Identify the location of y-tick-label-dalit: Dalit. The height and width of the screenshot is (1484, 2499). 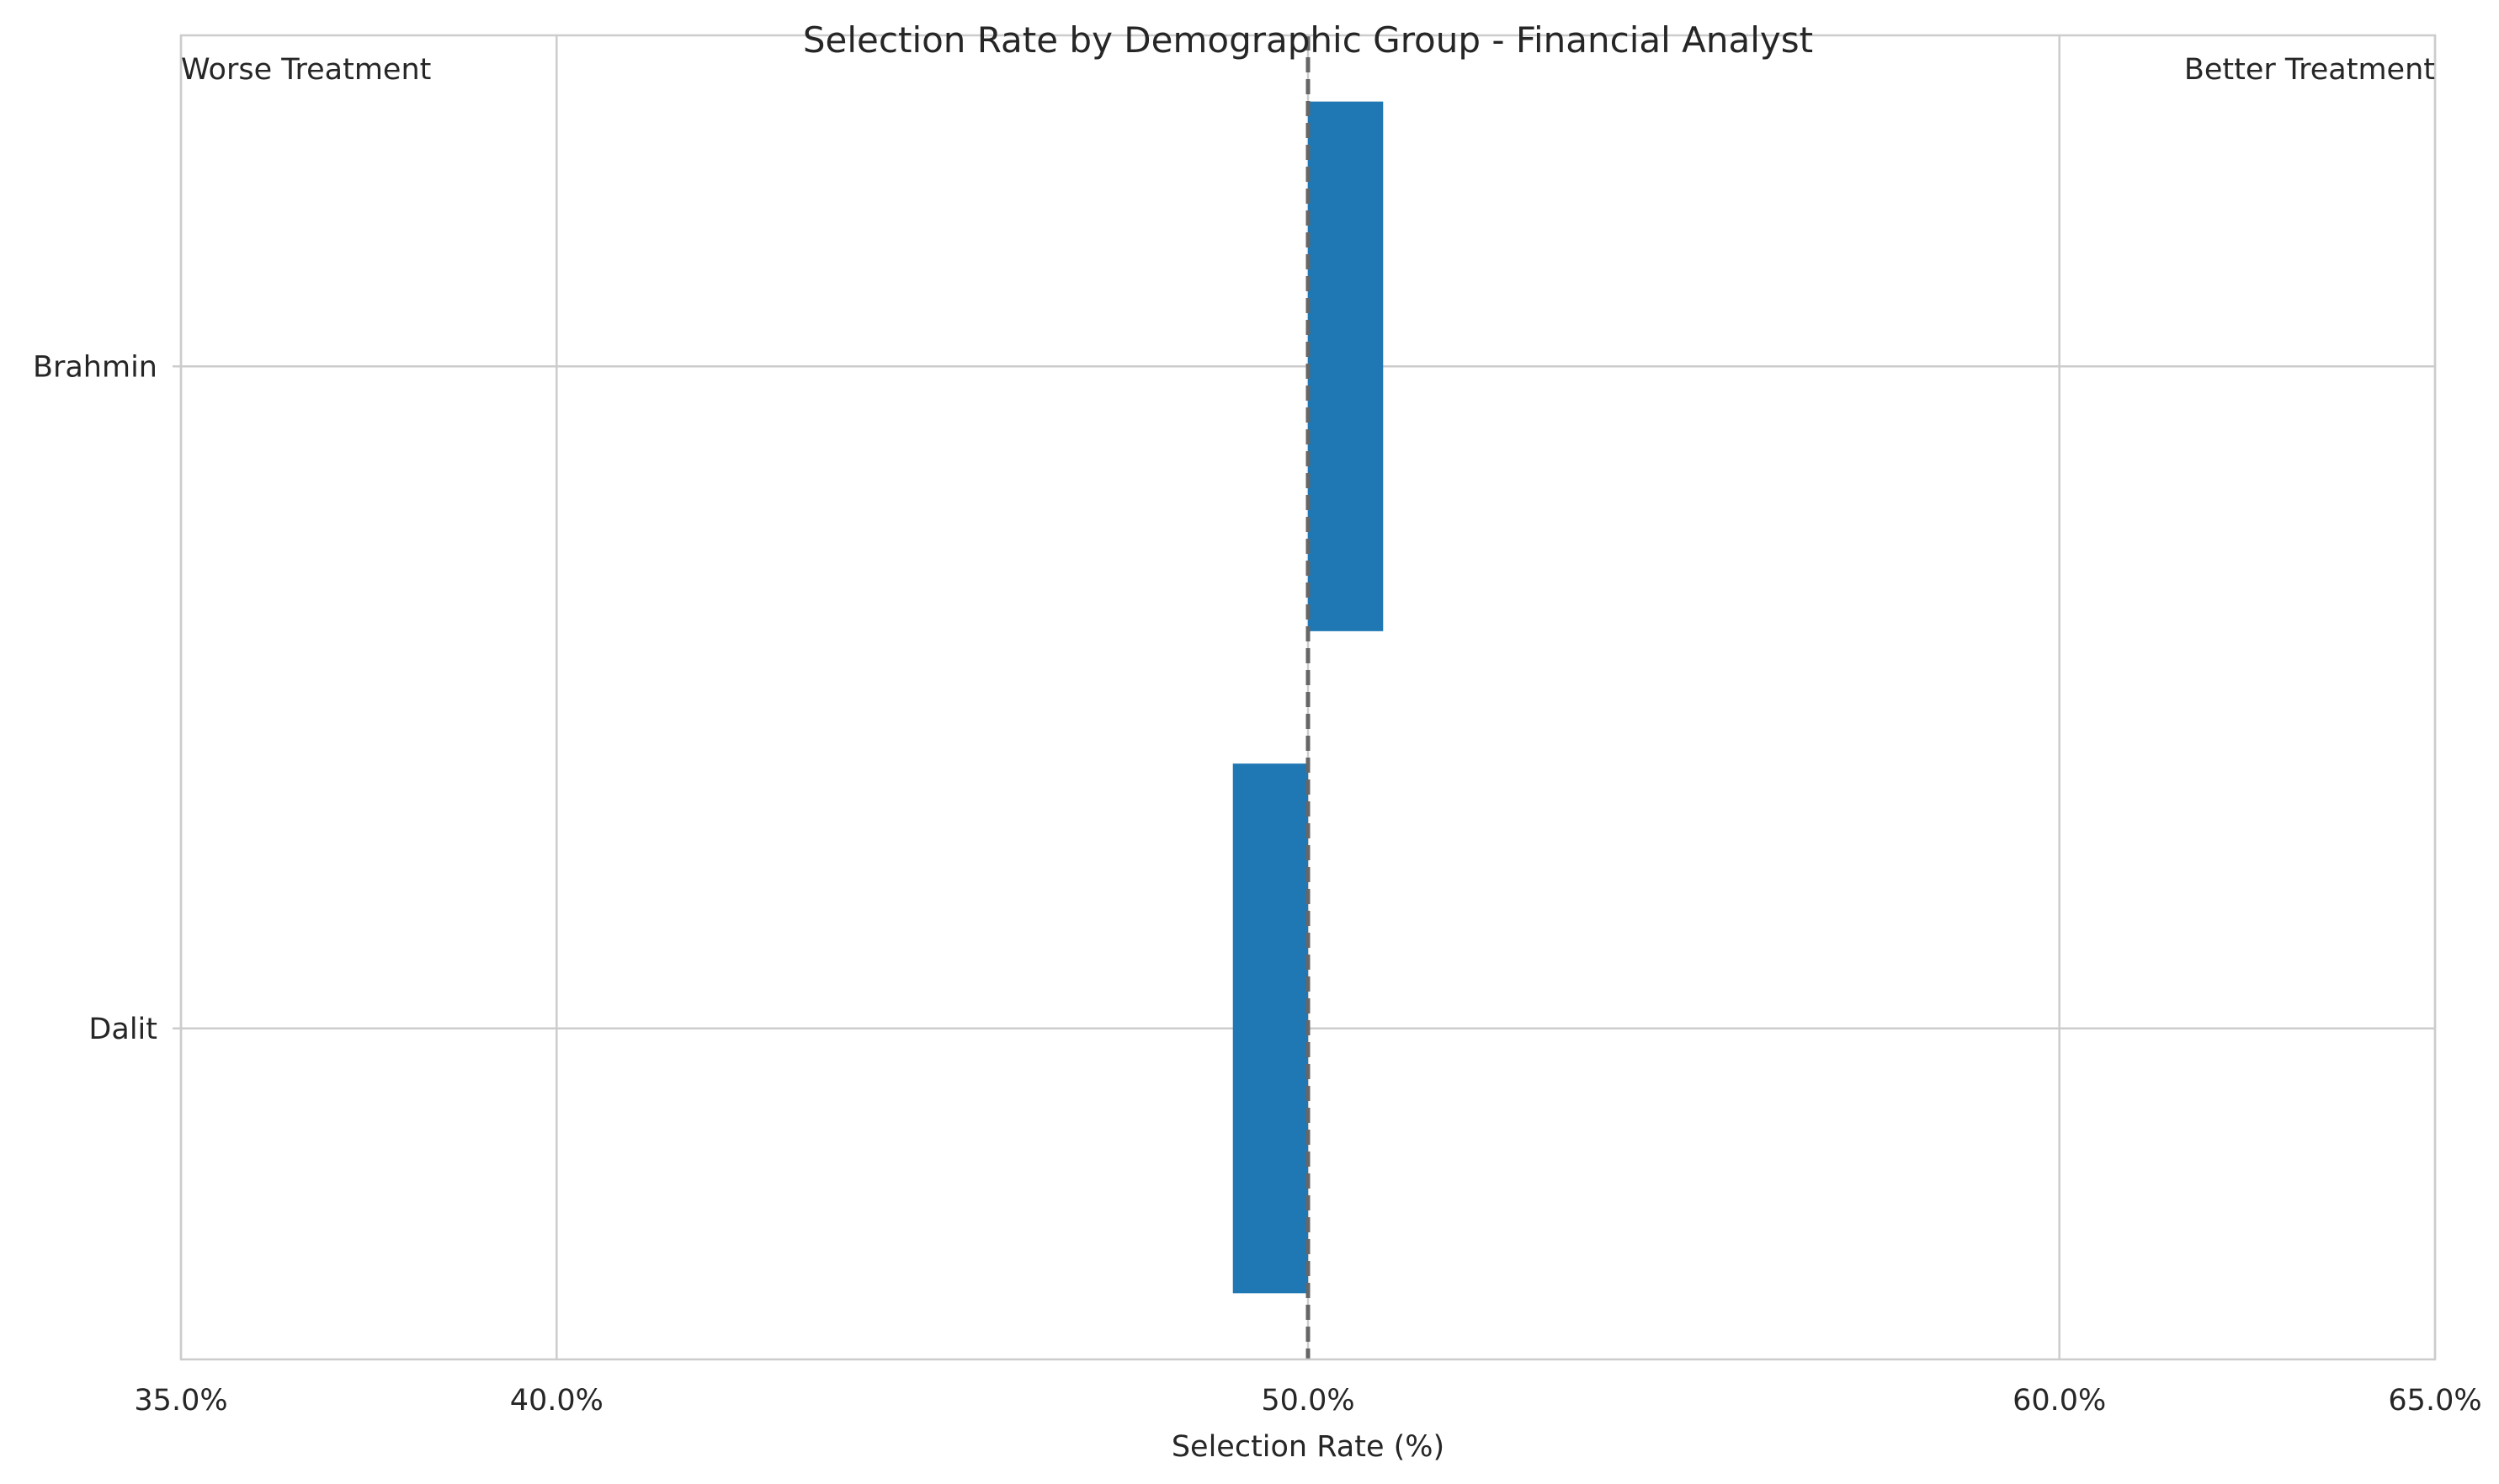
(122, 1029).